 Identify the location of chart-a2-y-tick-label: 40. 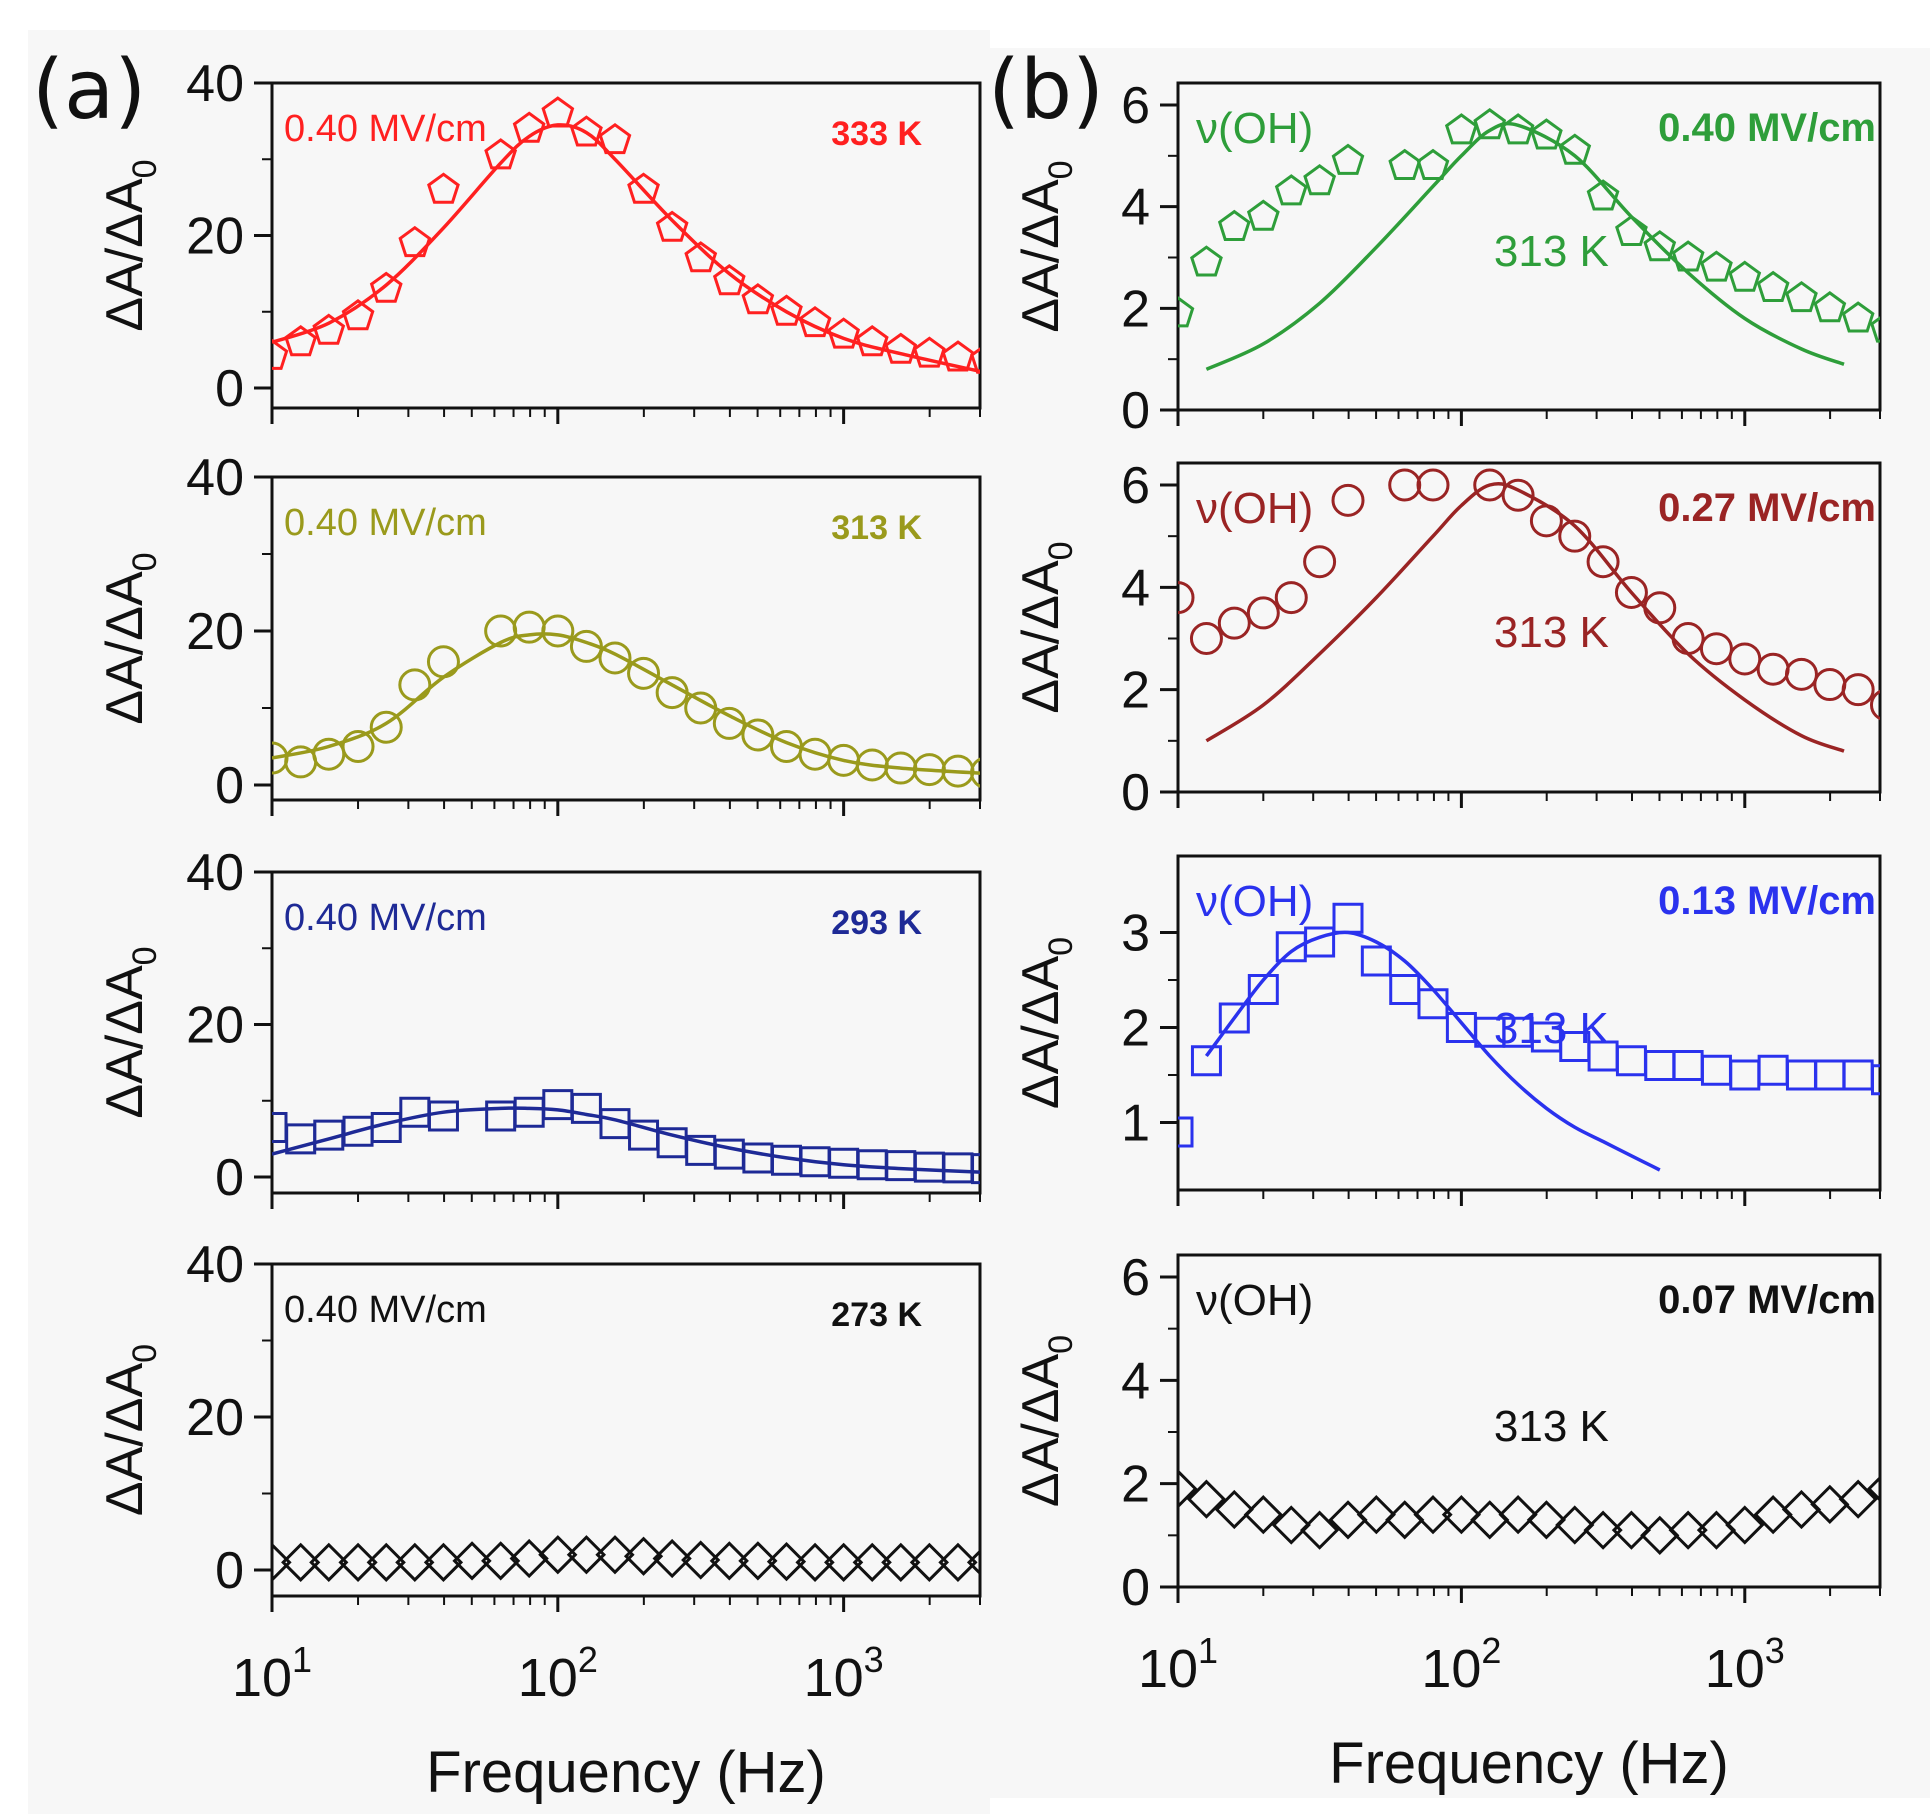
(215, 478).